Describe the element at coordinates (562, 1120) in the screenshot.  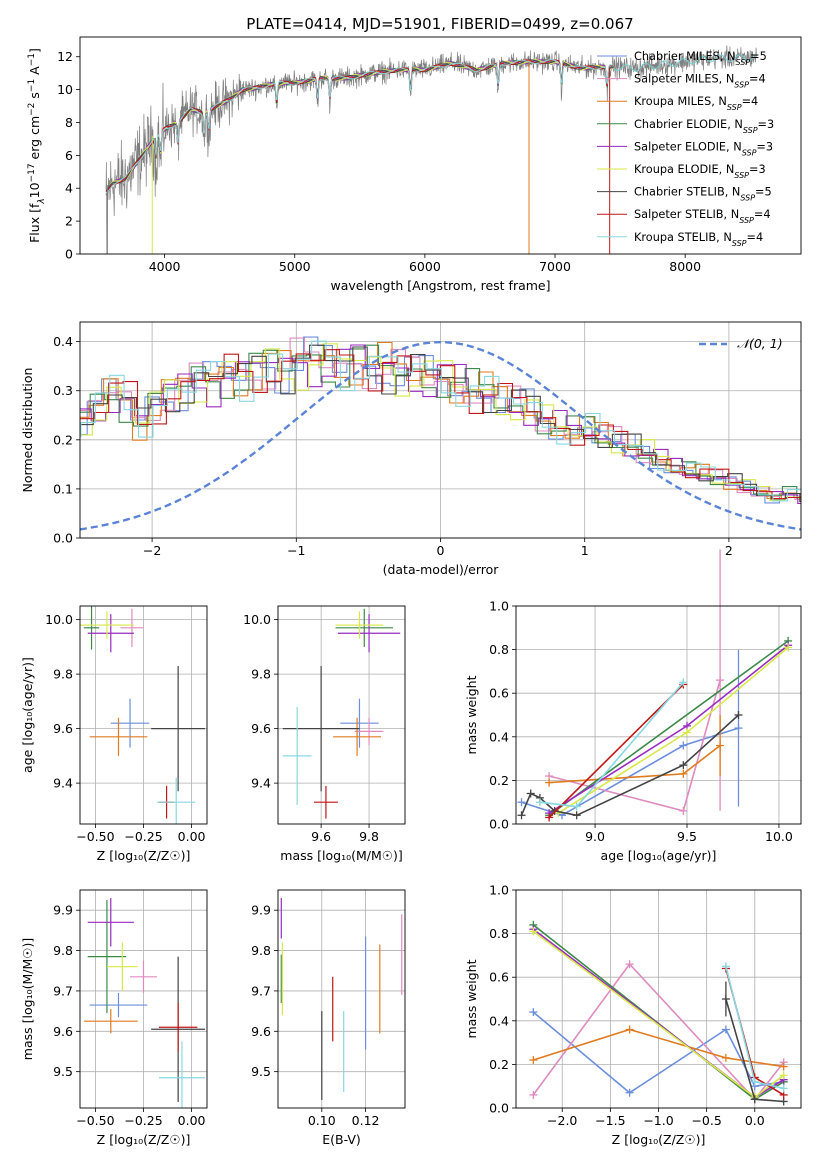
I see `x-tick-label: −2.0` at that location.